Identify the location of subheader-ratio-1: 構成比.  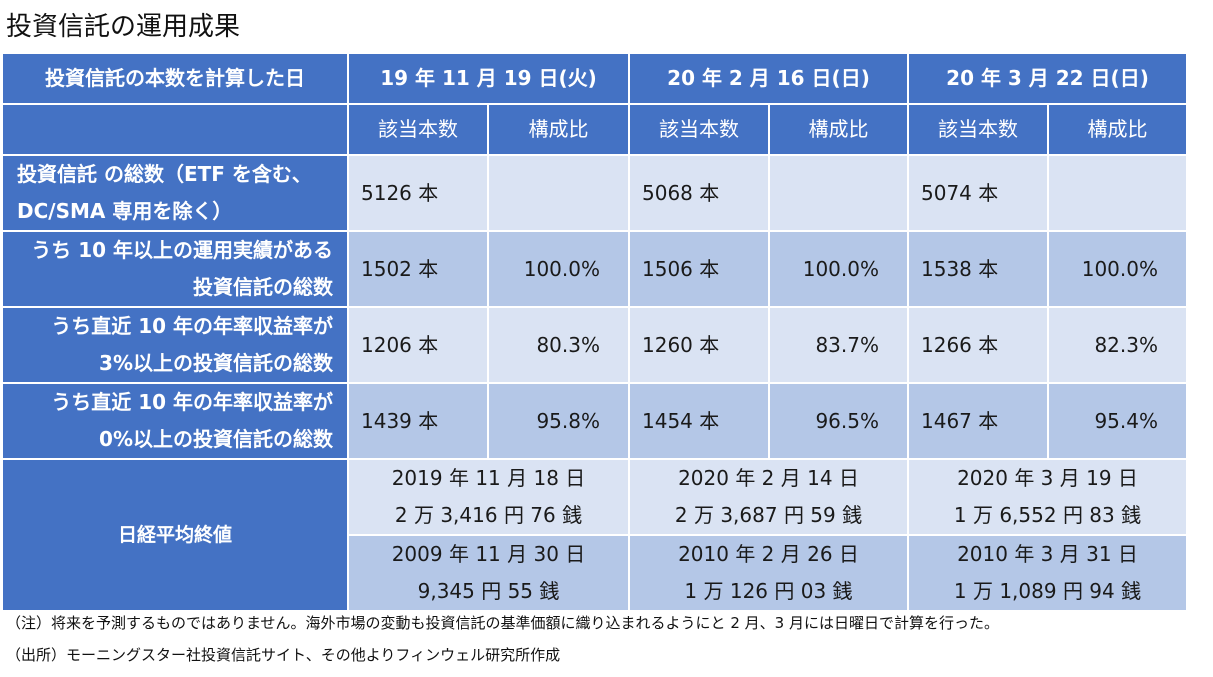
(558, 129).